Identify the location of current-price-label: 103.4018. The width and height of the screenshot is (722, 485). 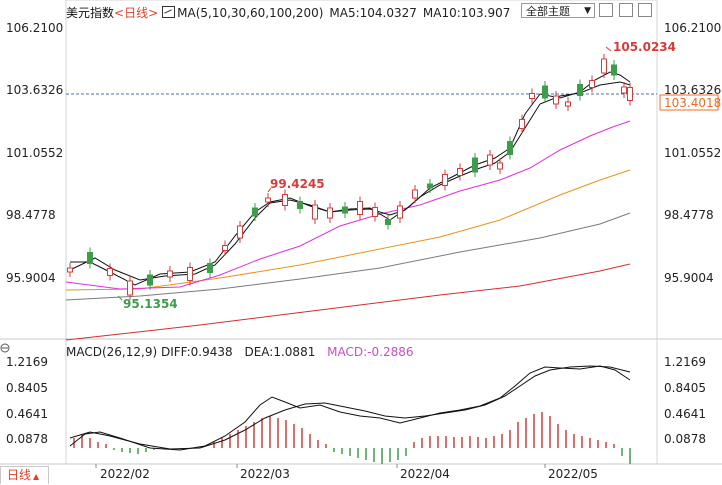
(692, 103).